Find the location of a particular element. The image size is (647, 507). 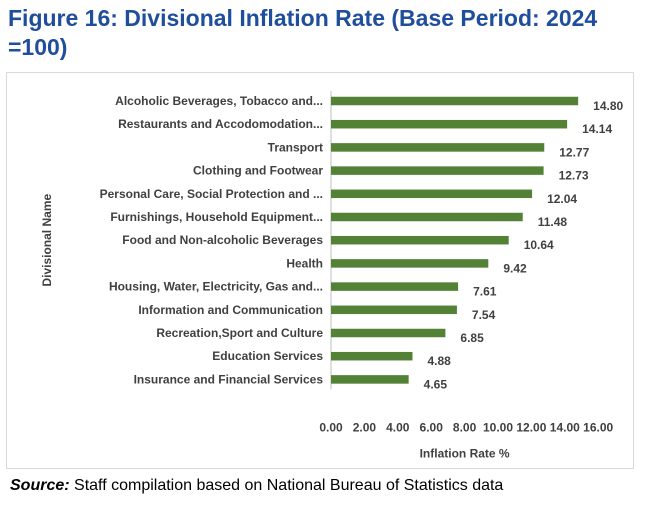

data-label: 4.88 is located at coordinates (439, 361).